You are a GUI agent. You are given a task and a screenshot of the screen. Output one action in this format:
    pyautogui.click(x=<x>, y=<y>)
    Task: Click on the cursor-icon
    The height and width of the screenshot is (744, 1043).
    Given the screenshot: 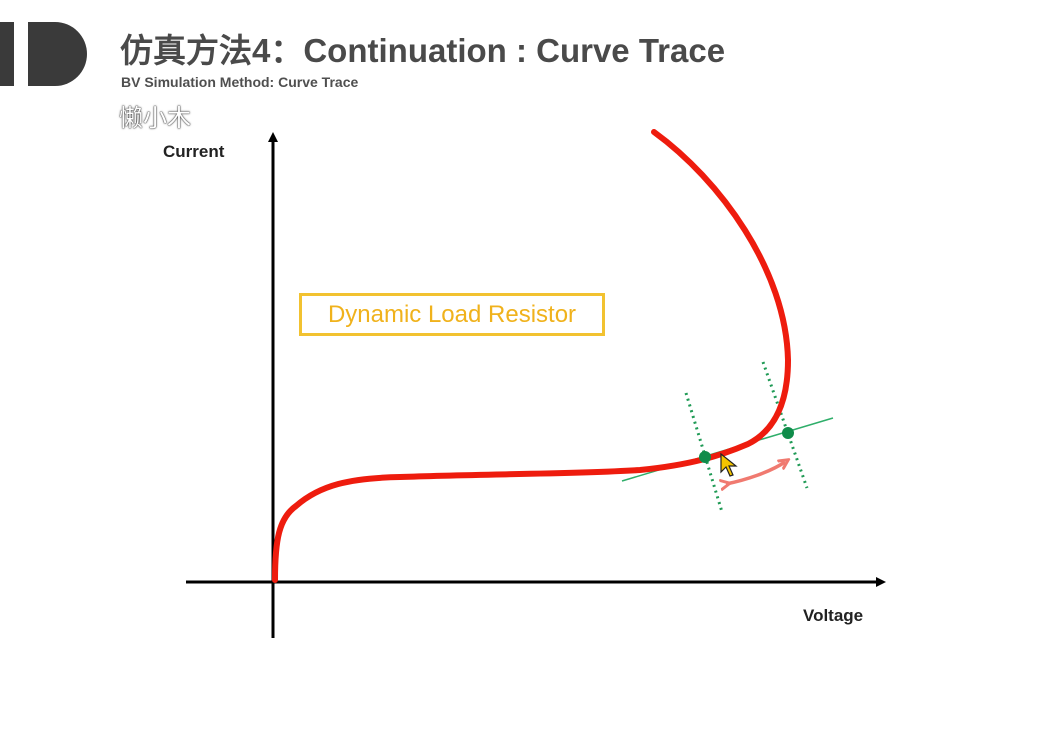 What is the action you would take?
    pyautogui.click(x=729, y=464)
    